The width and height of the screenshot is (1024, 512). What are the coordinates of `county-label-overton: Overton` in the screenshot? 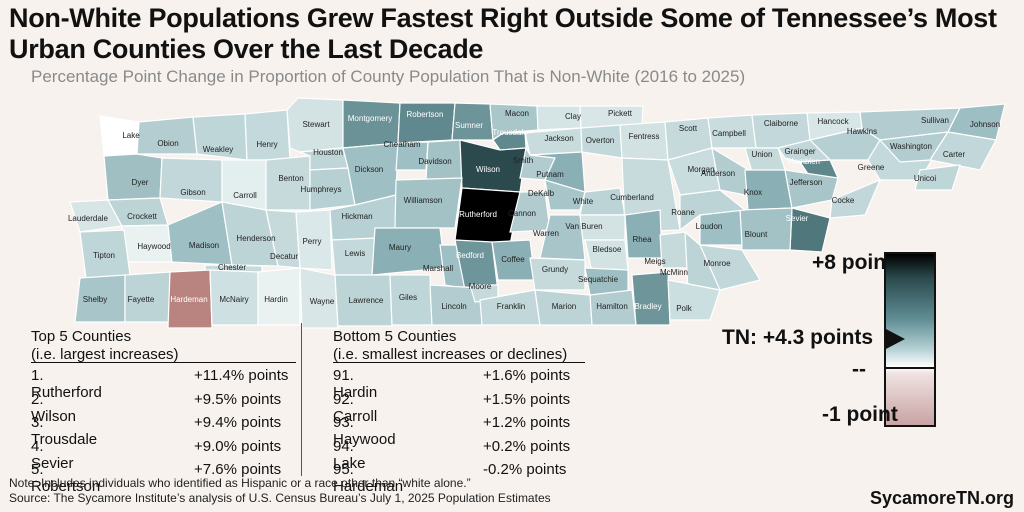 It's located at (600, 140).